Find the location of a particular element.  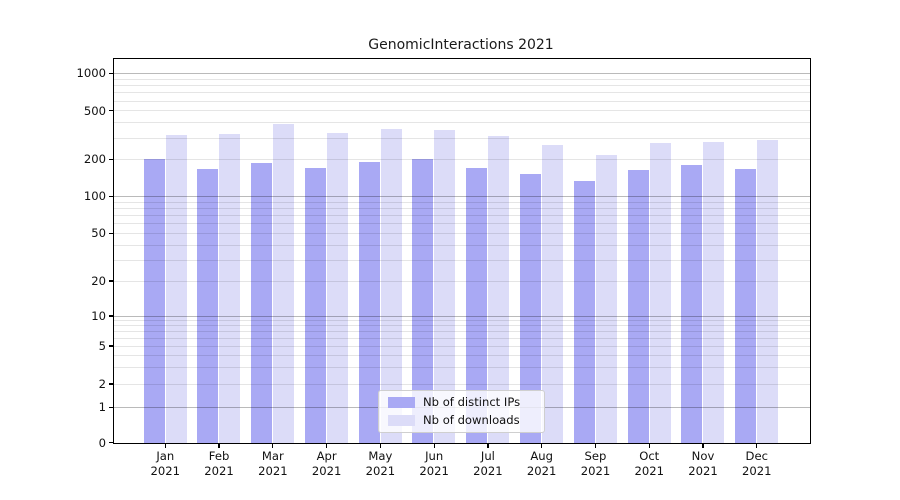

bar-nb-of-distinct-ips-sep is located at coordinates (584, 311).